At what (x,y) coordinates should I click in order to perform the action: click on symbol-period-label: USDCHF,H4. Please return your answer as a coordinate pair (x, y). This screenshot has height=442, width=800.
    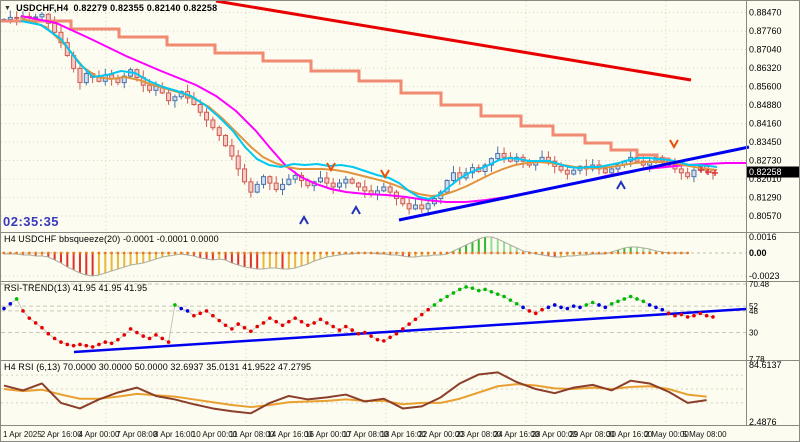
    Looking at the image, I should click on (42, 8).